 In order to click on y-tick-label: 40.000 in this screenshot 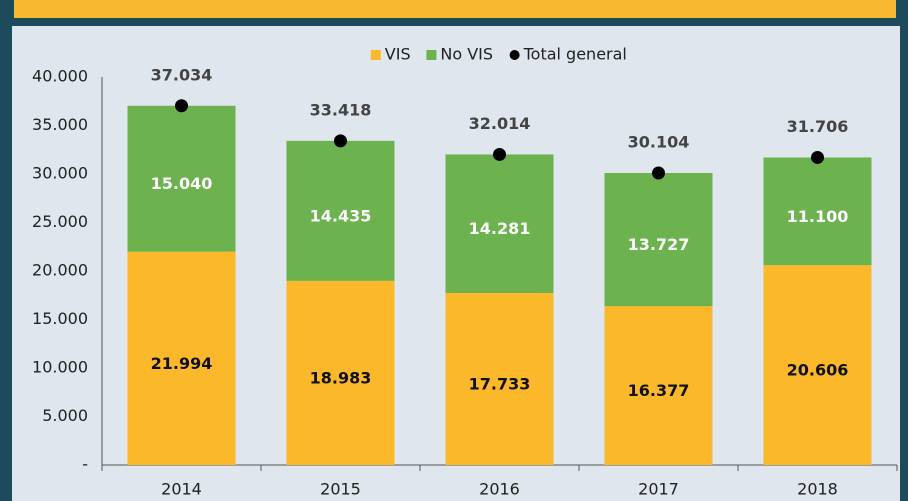, I will do `click(60, 76)`.